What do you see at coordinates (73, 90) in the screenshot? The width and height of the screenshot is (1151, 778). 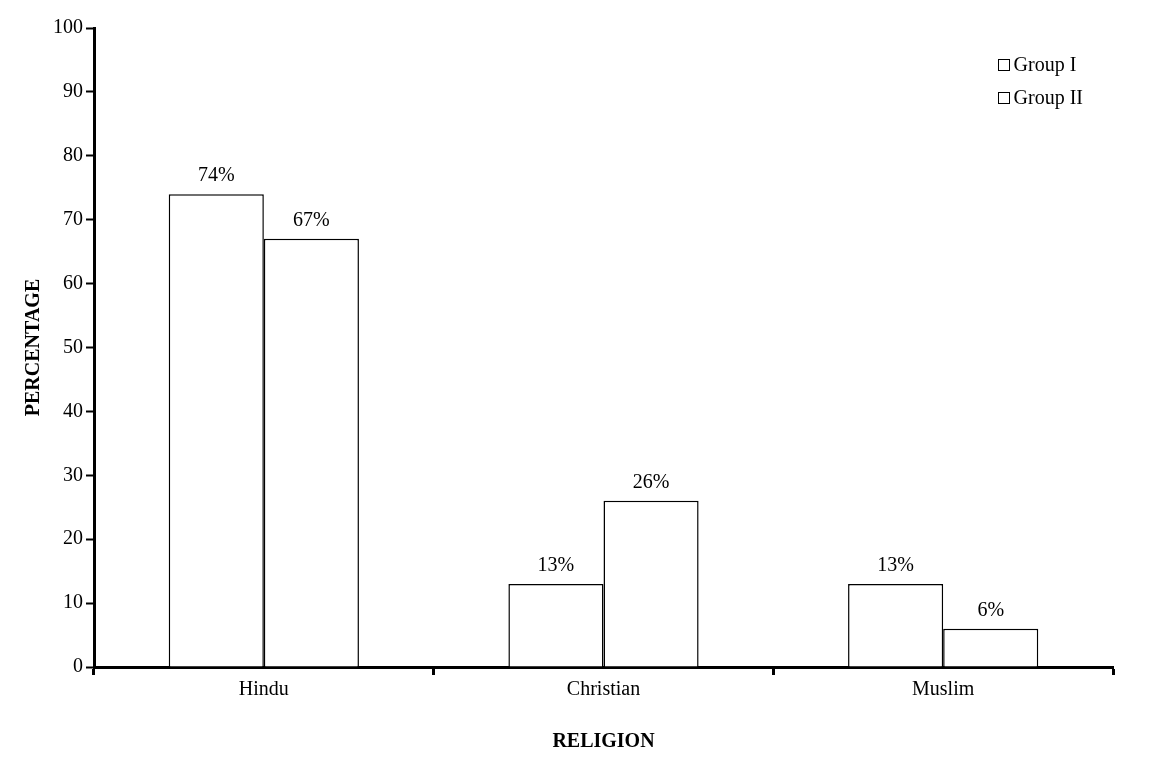 I see `y-tick-label: 90` at bounding box center [73, 90].